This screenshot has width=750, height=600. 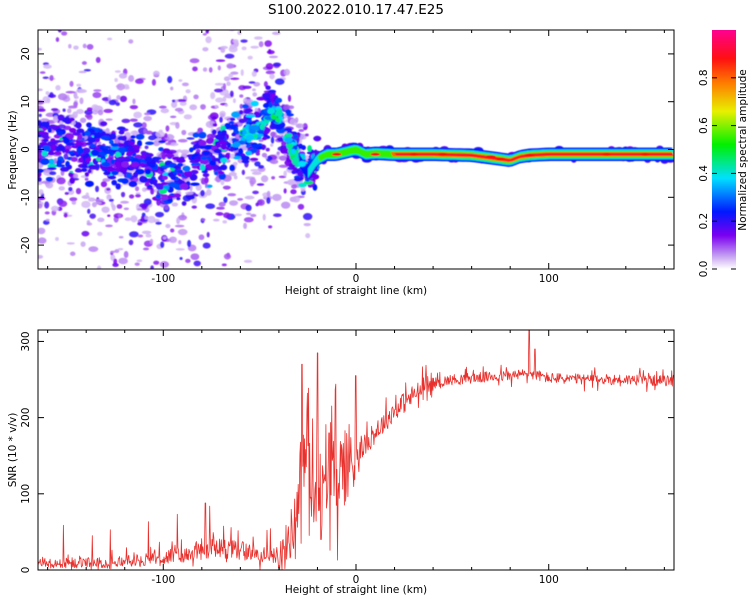 What do you see at coordinates (26, 245) in the screenshot?
I see `spectrogram-y-tick-label: -20` at bounding box center [26, 245].